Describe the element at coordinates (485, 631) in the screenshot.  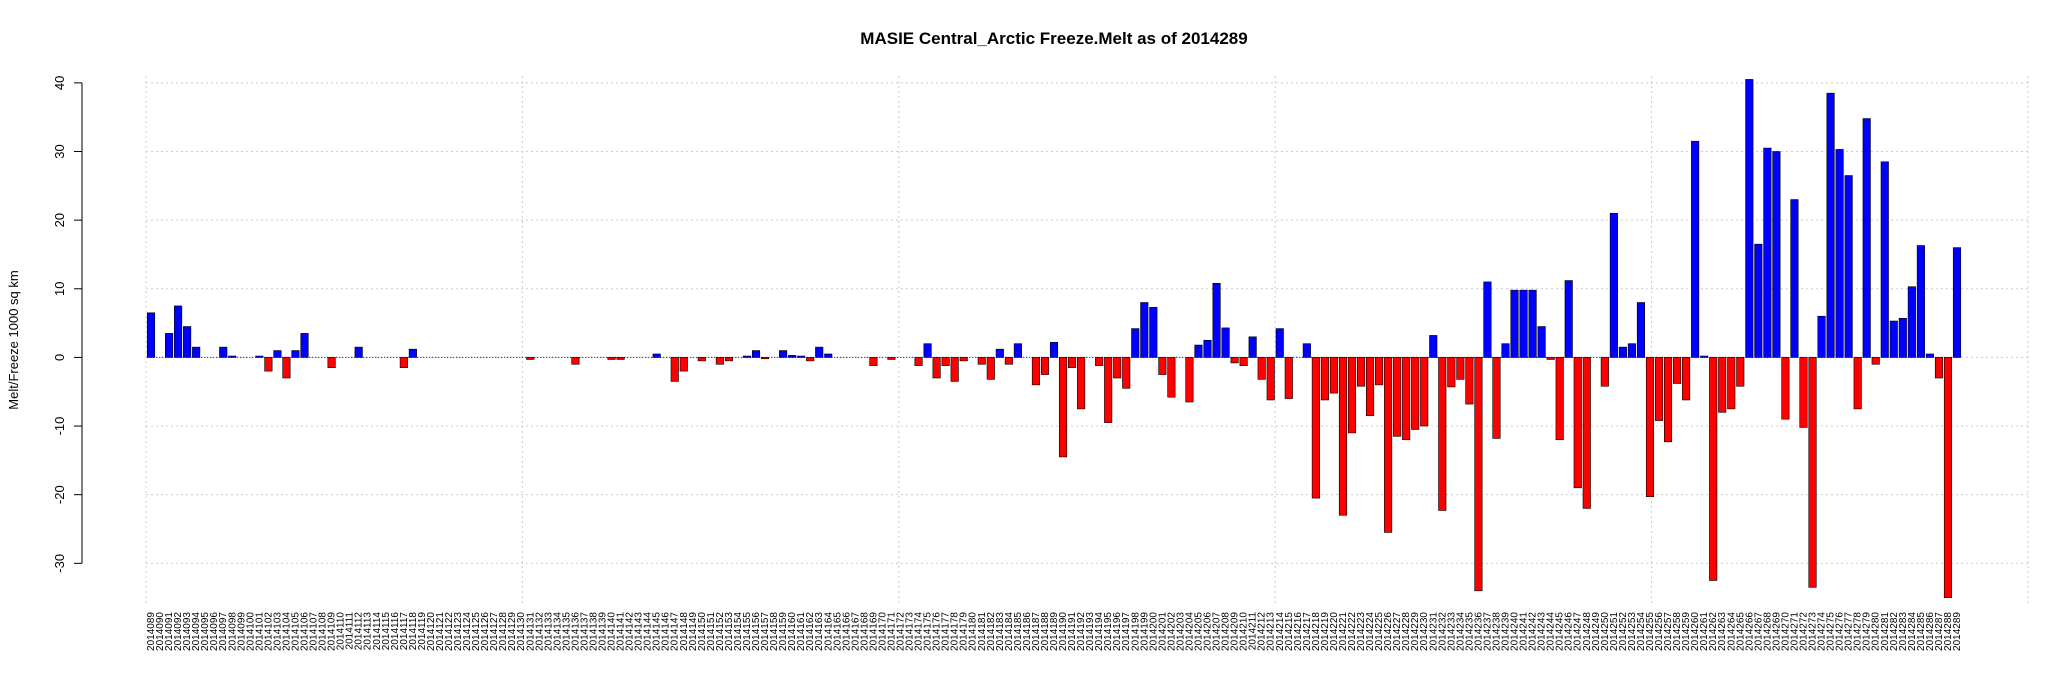
I see `x-tick-label: 2014126` at that location.